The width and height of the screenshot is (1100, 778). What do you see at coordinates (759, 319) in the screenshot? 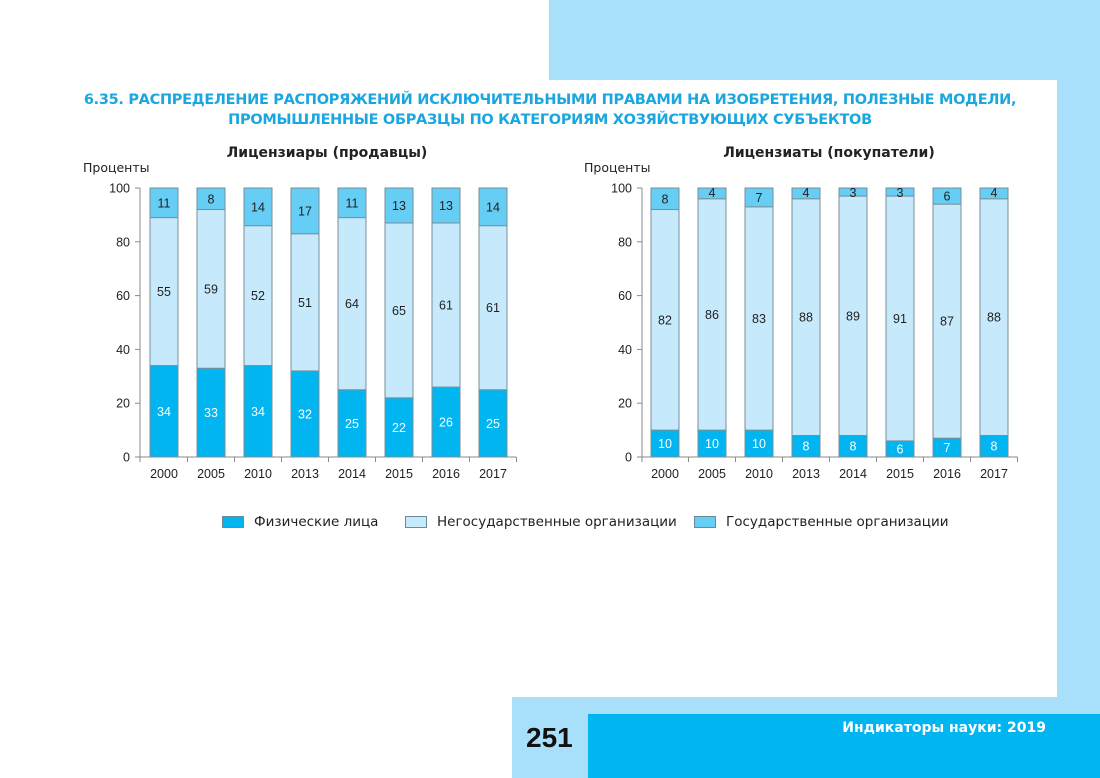
I see `data-label: 83` at bounding box center [759, 319].